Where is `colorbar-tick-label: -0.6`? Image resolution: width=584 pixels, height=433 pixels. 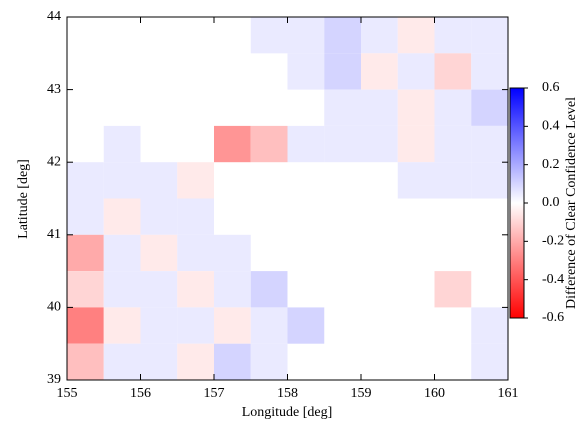
colorbar-tick-label: -0.6 is located at coordinates (553, 317).